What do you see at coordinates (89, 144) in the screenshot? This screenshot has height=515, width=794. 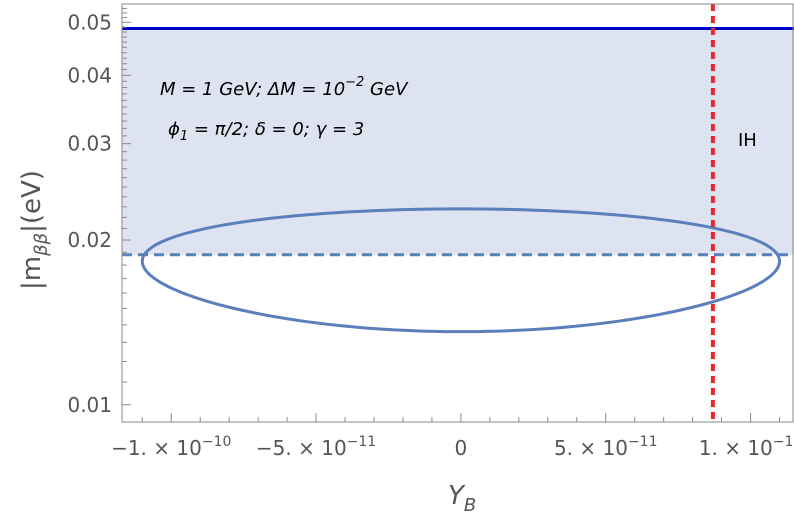 I see `y-tick-label: 0.03` at bounding box center [89, 144].